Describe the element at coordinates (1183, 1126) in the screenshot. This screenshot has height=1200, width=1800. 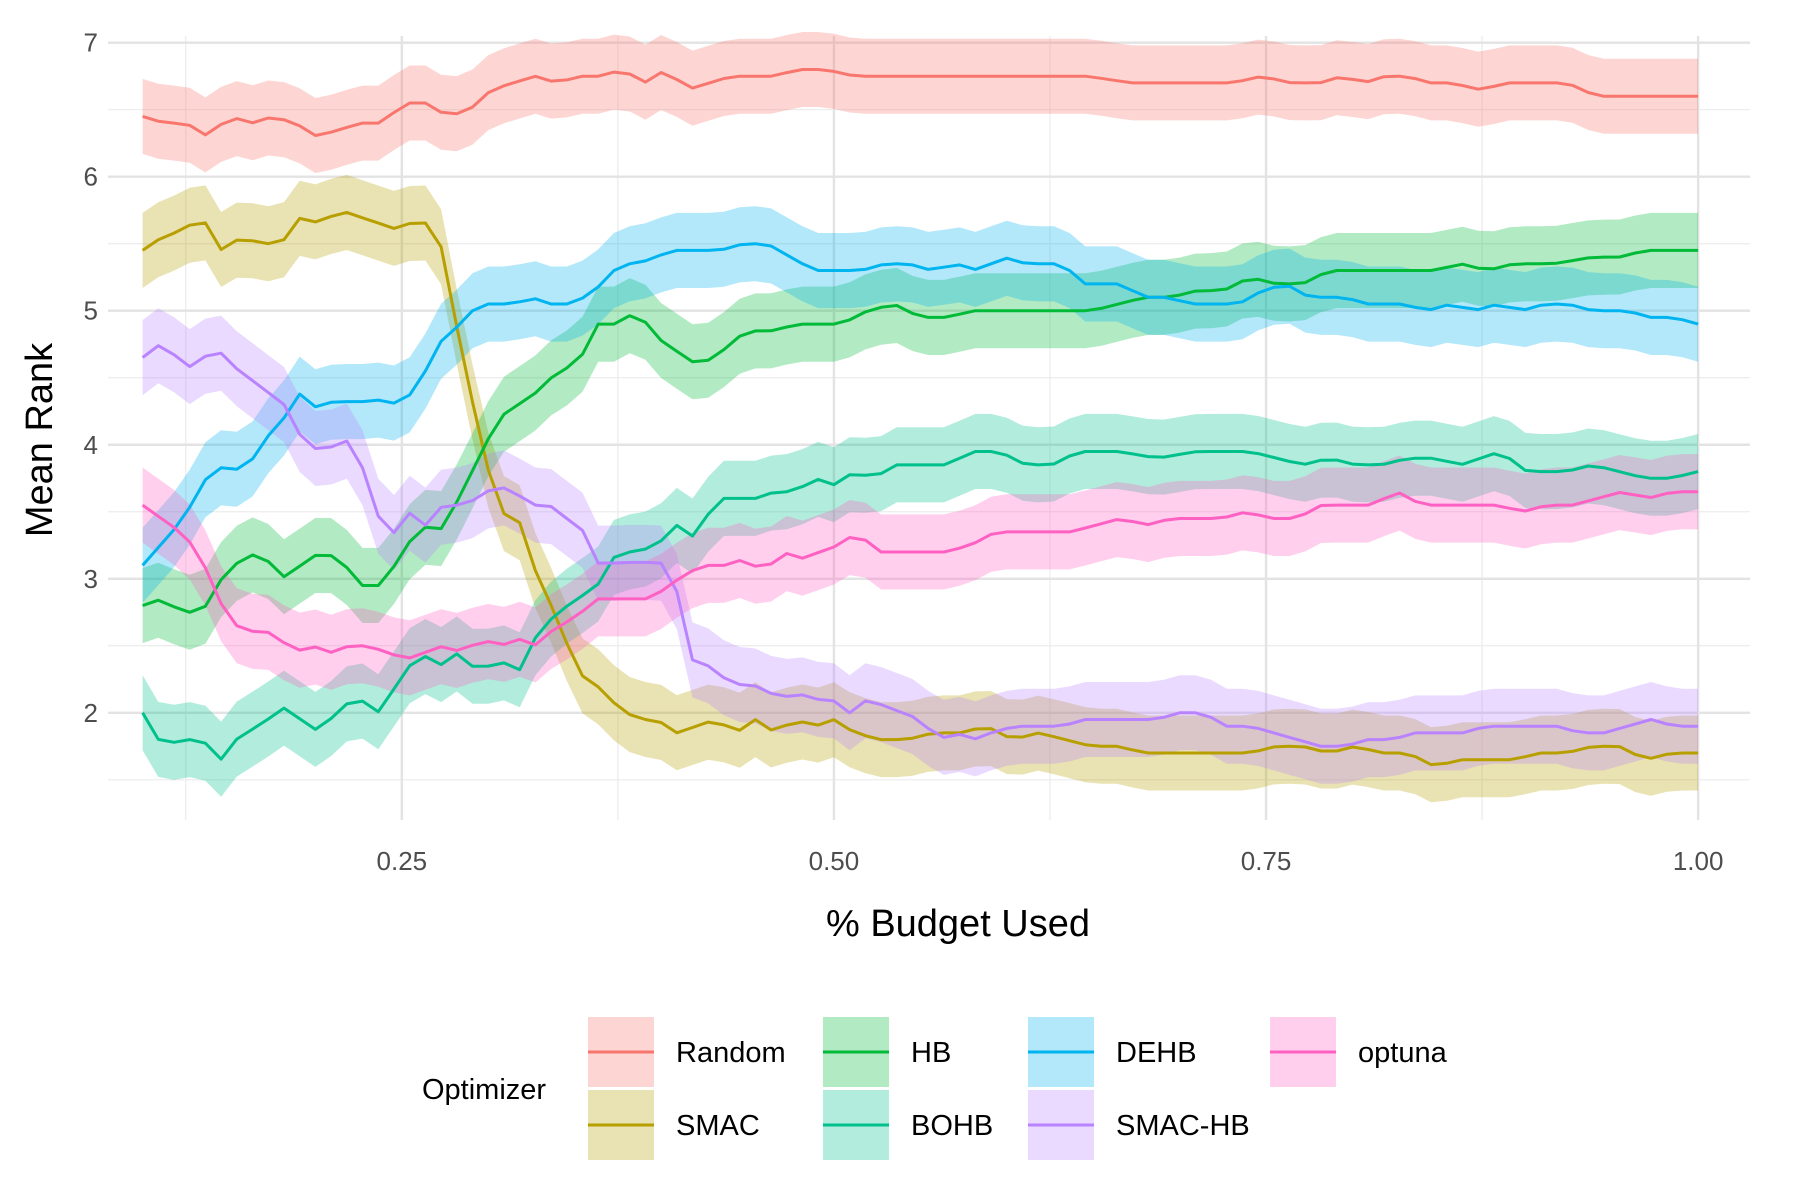
I see `legend-label-smac-hb: SMAC-HB` at that location.